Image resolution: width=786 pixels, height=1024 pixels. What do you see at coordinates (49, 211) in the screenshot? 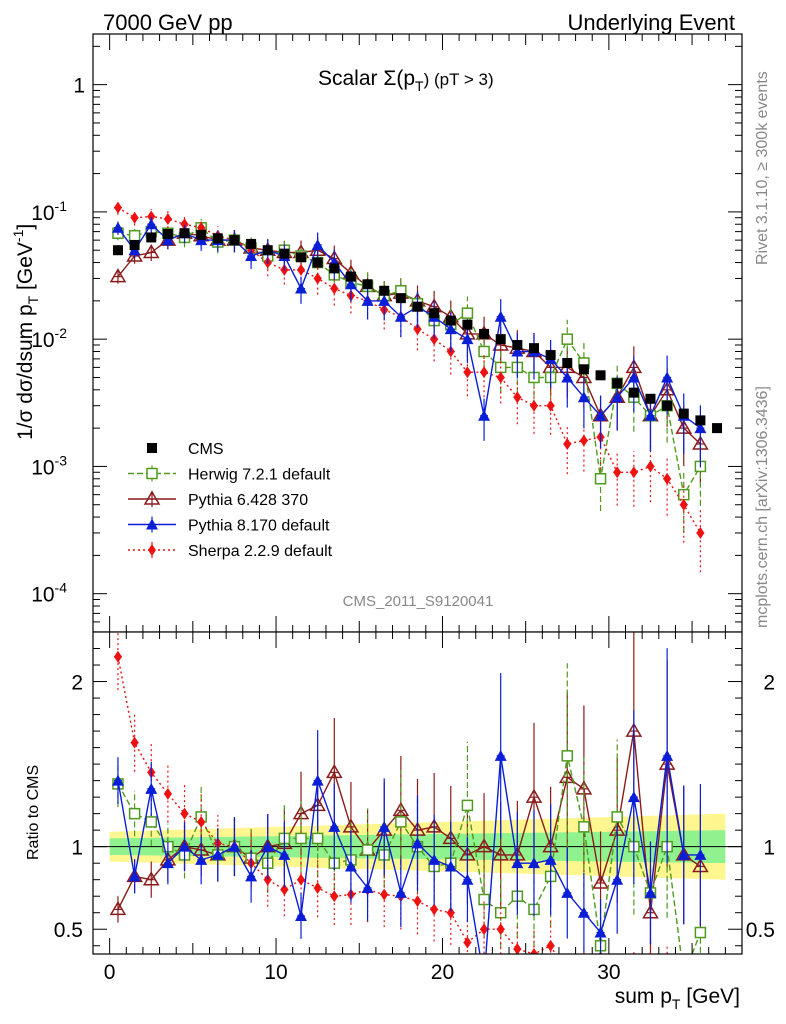
I see `y-tick-label: 10⁻¹` at bounding box center [49, 211].